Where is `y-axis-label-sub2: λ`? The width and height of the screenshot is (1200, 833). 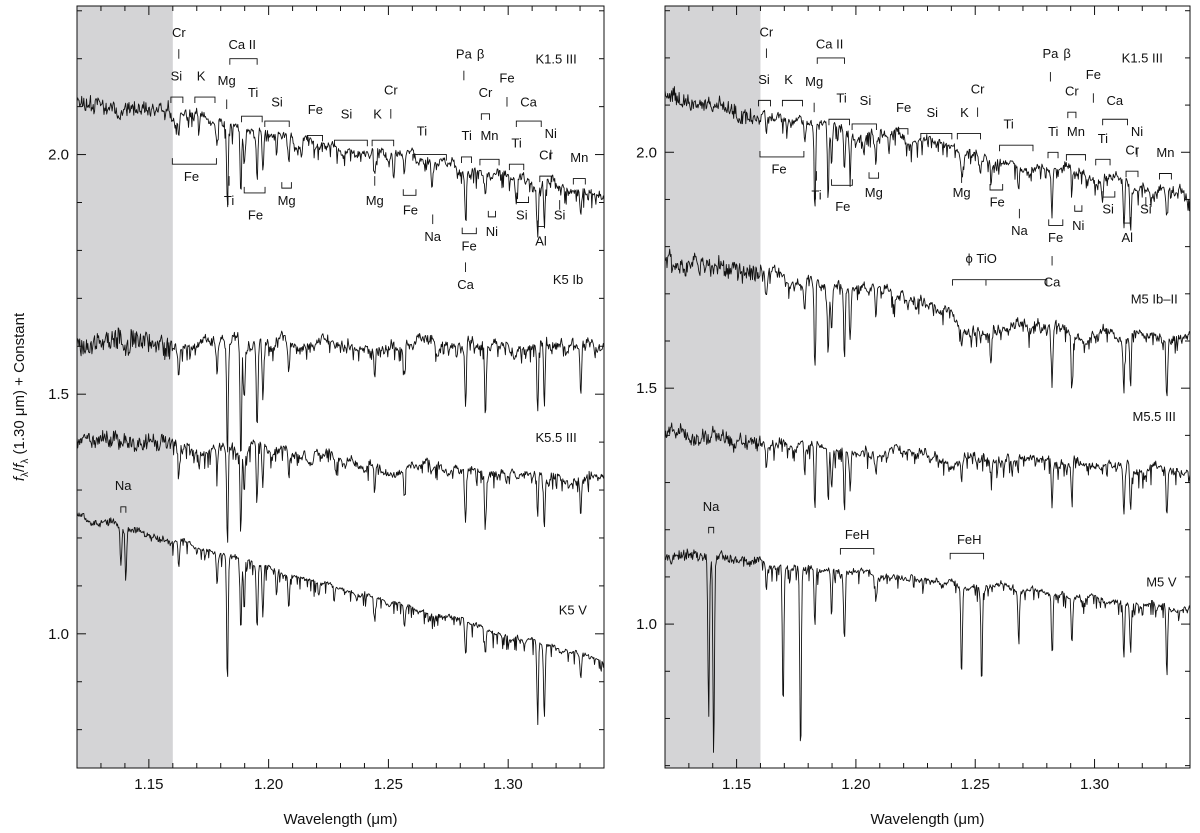
y-axis-label-sub2: λ is located at coordinates (25, 461).